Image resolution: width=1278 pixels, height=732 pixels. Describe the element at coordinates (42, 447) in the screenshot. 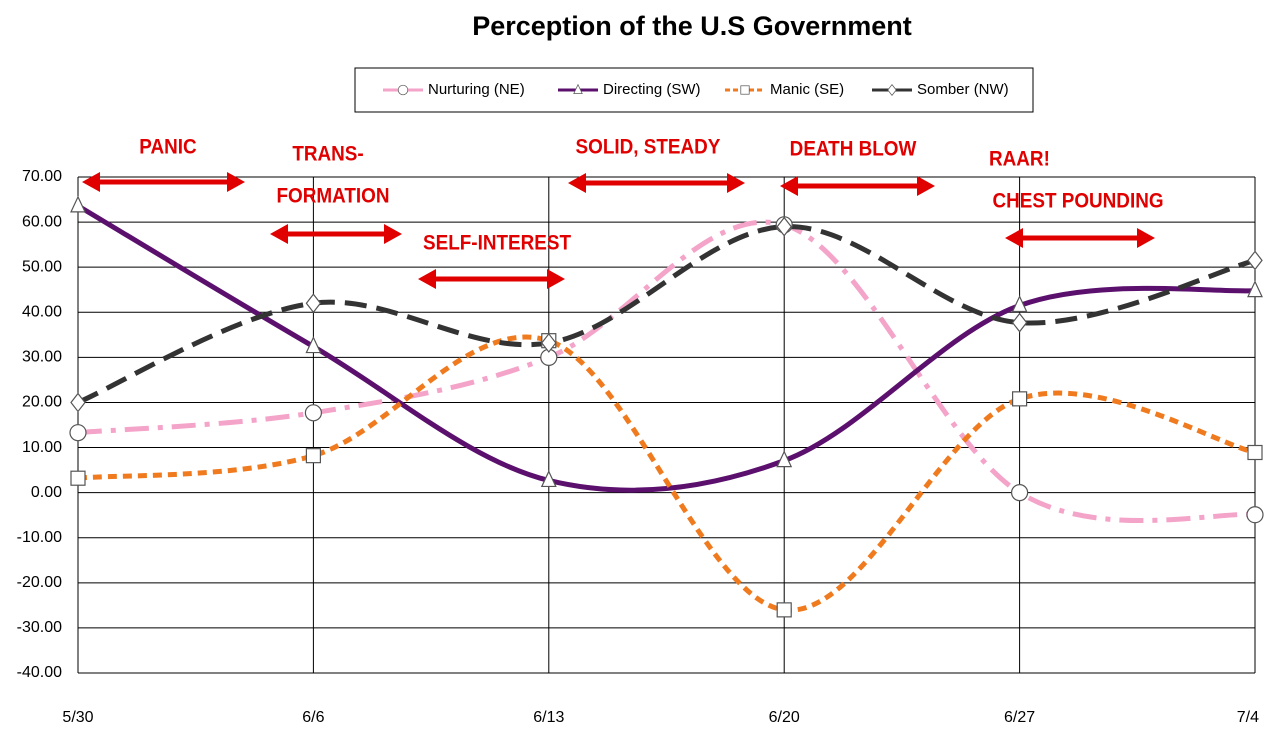

I see `y-tick-label: 10.00` at that location.